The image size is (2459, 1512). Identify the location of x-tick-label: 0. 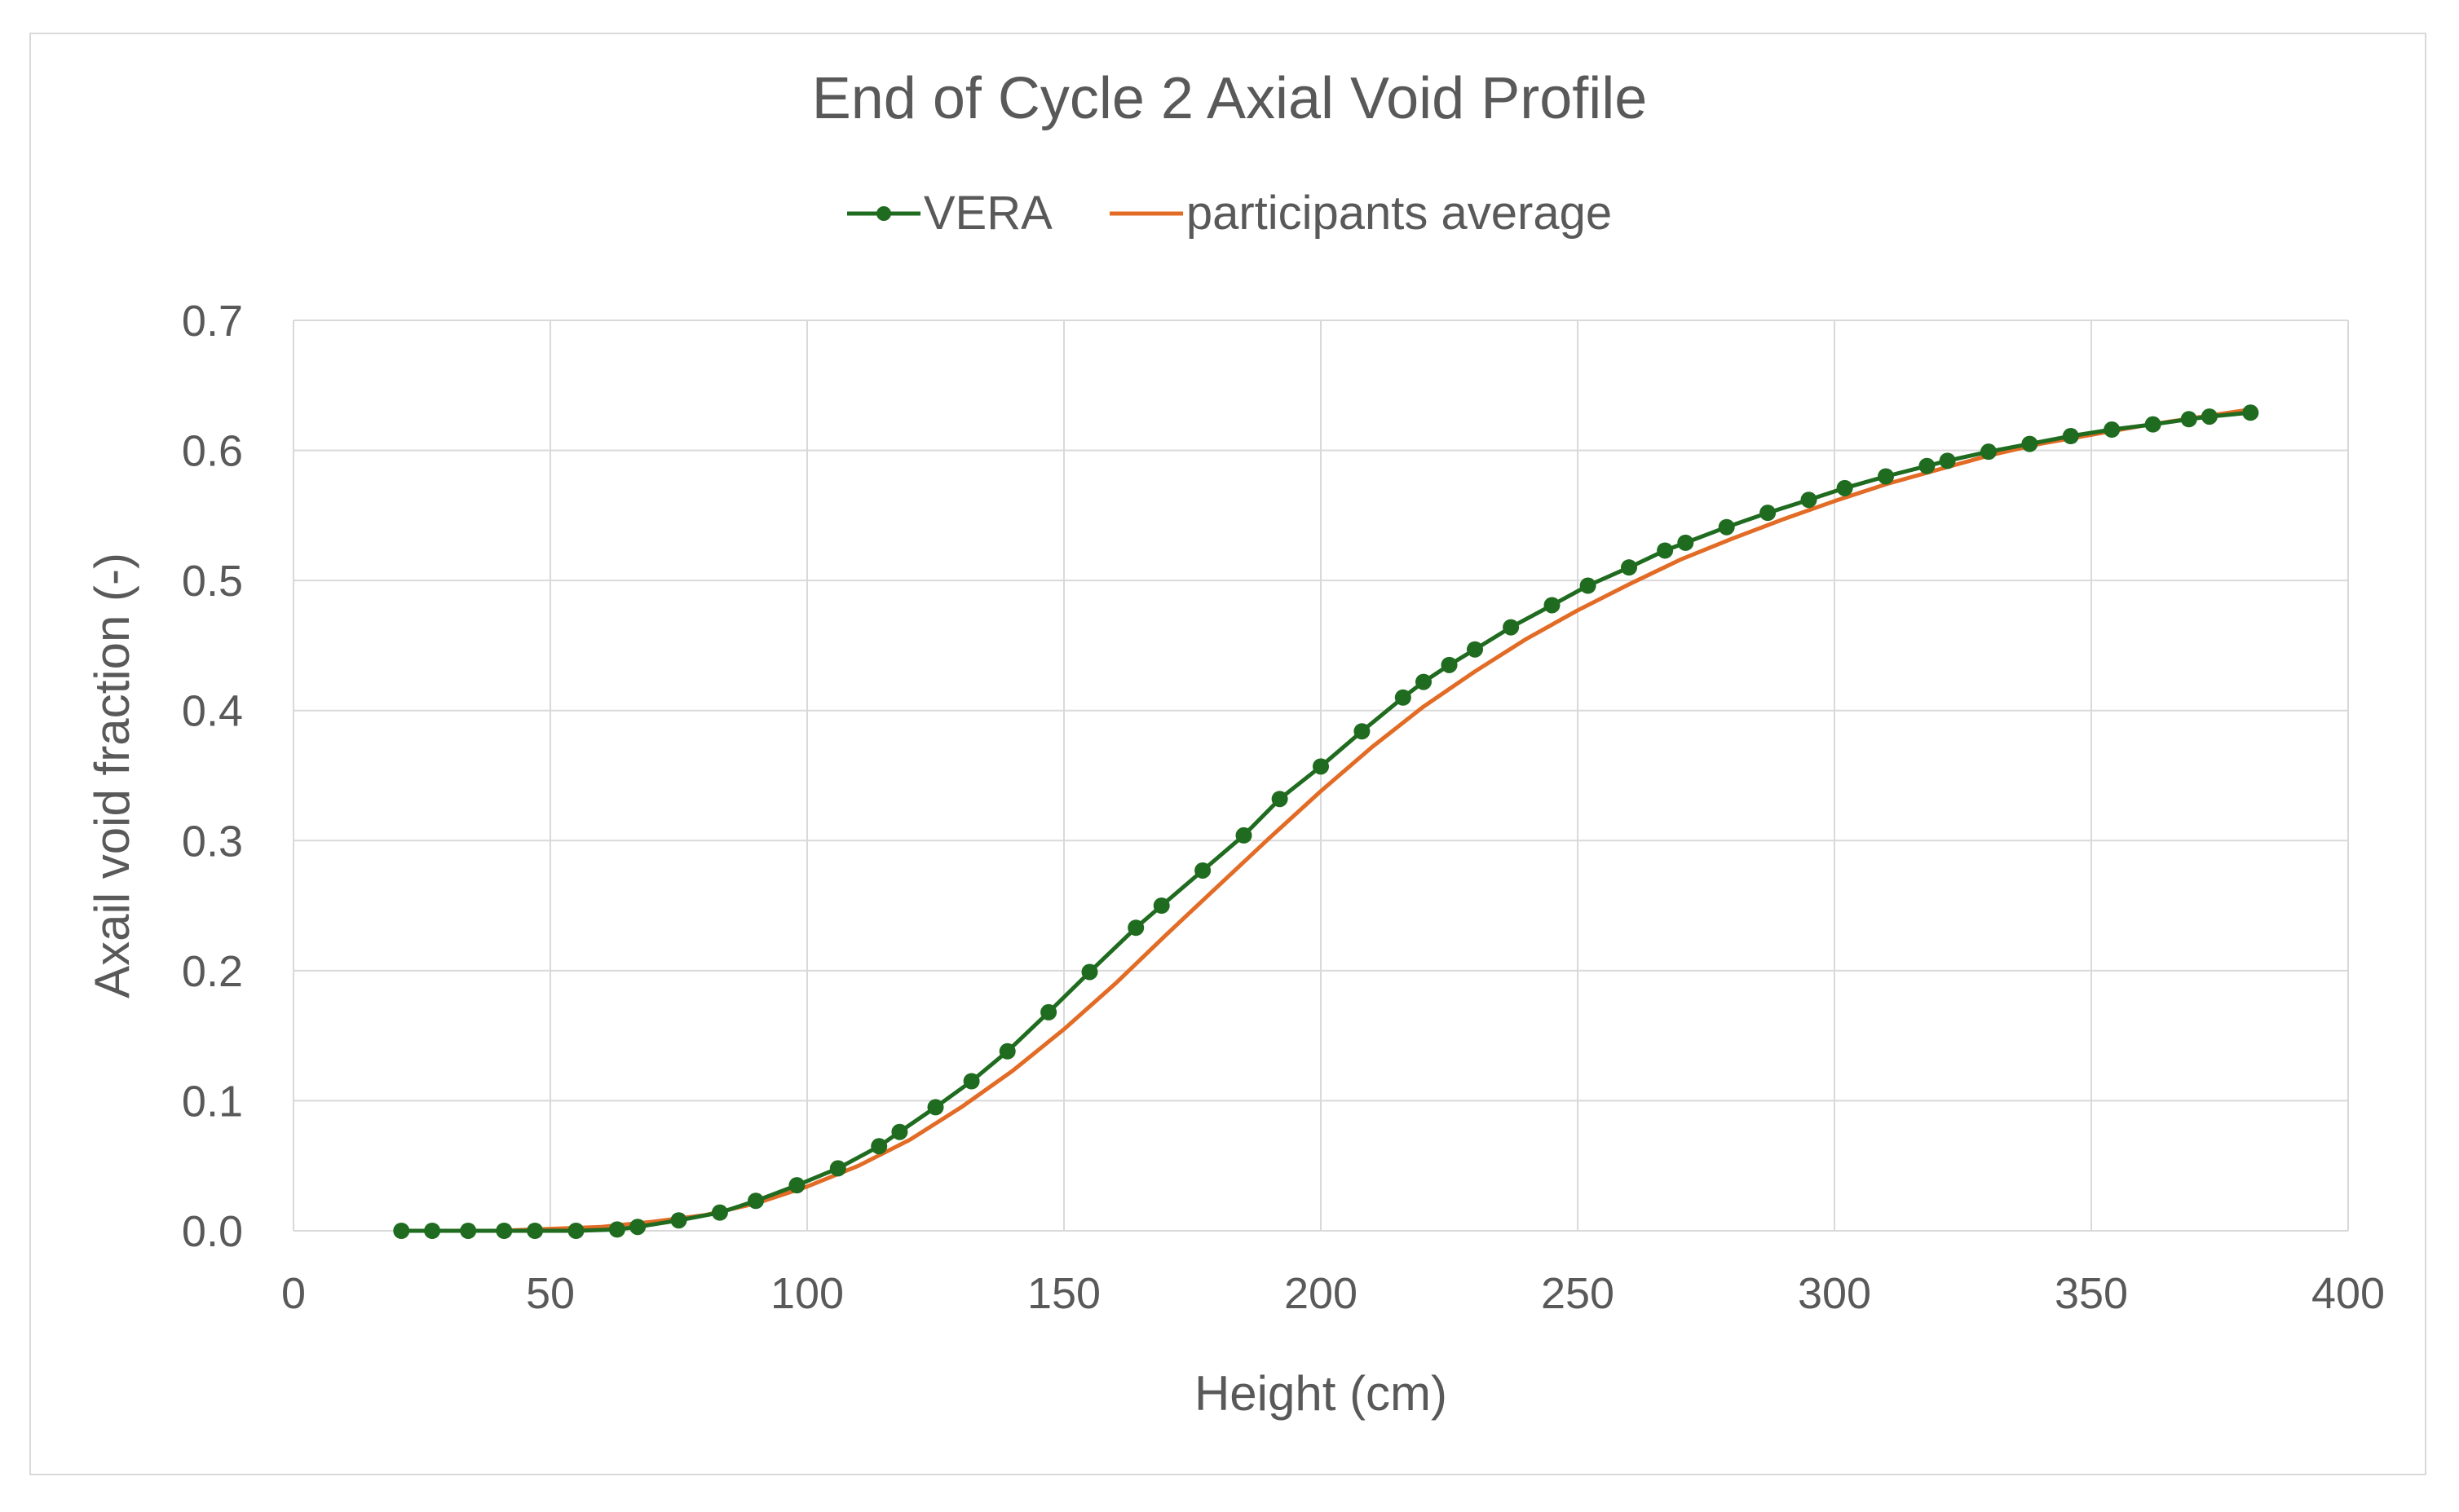
(293, 1294).